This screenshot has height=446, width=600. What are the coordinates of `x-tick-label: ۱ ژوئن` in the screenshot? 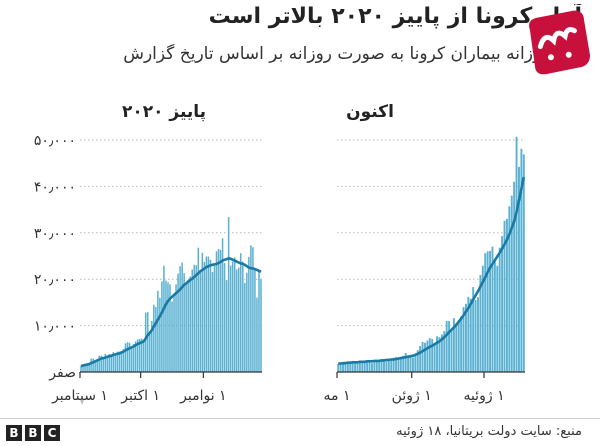 It's located at (412, 396).